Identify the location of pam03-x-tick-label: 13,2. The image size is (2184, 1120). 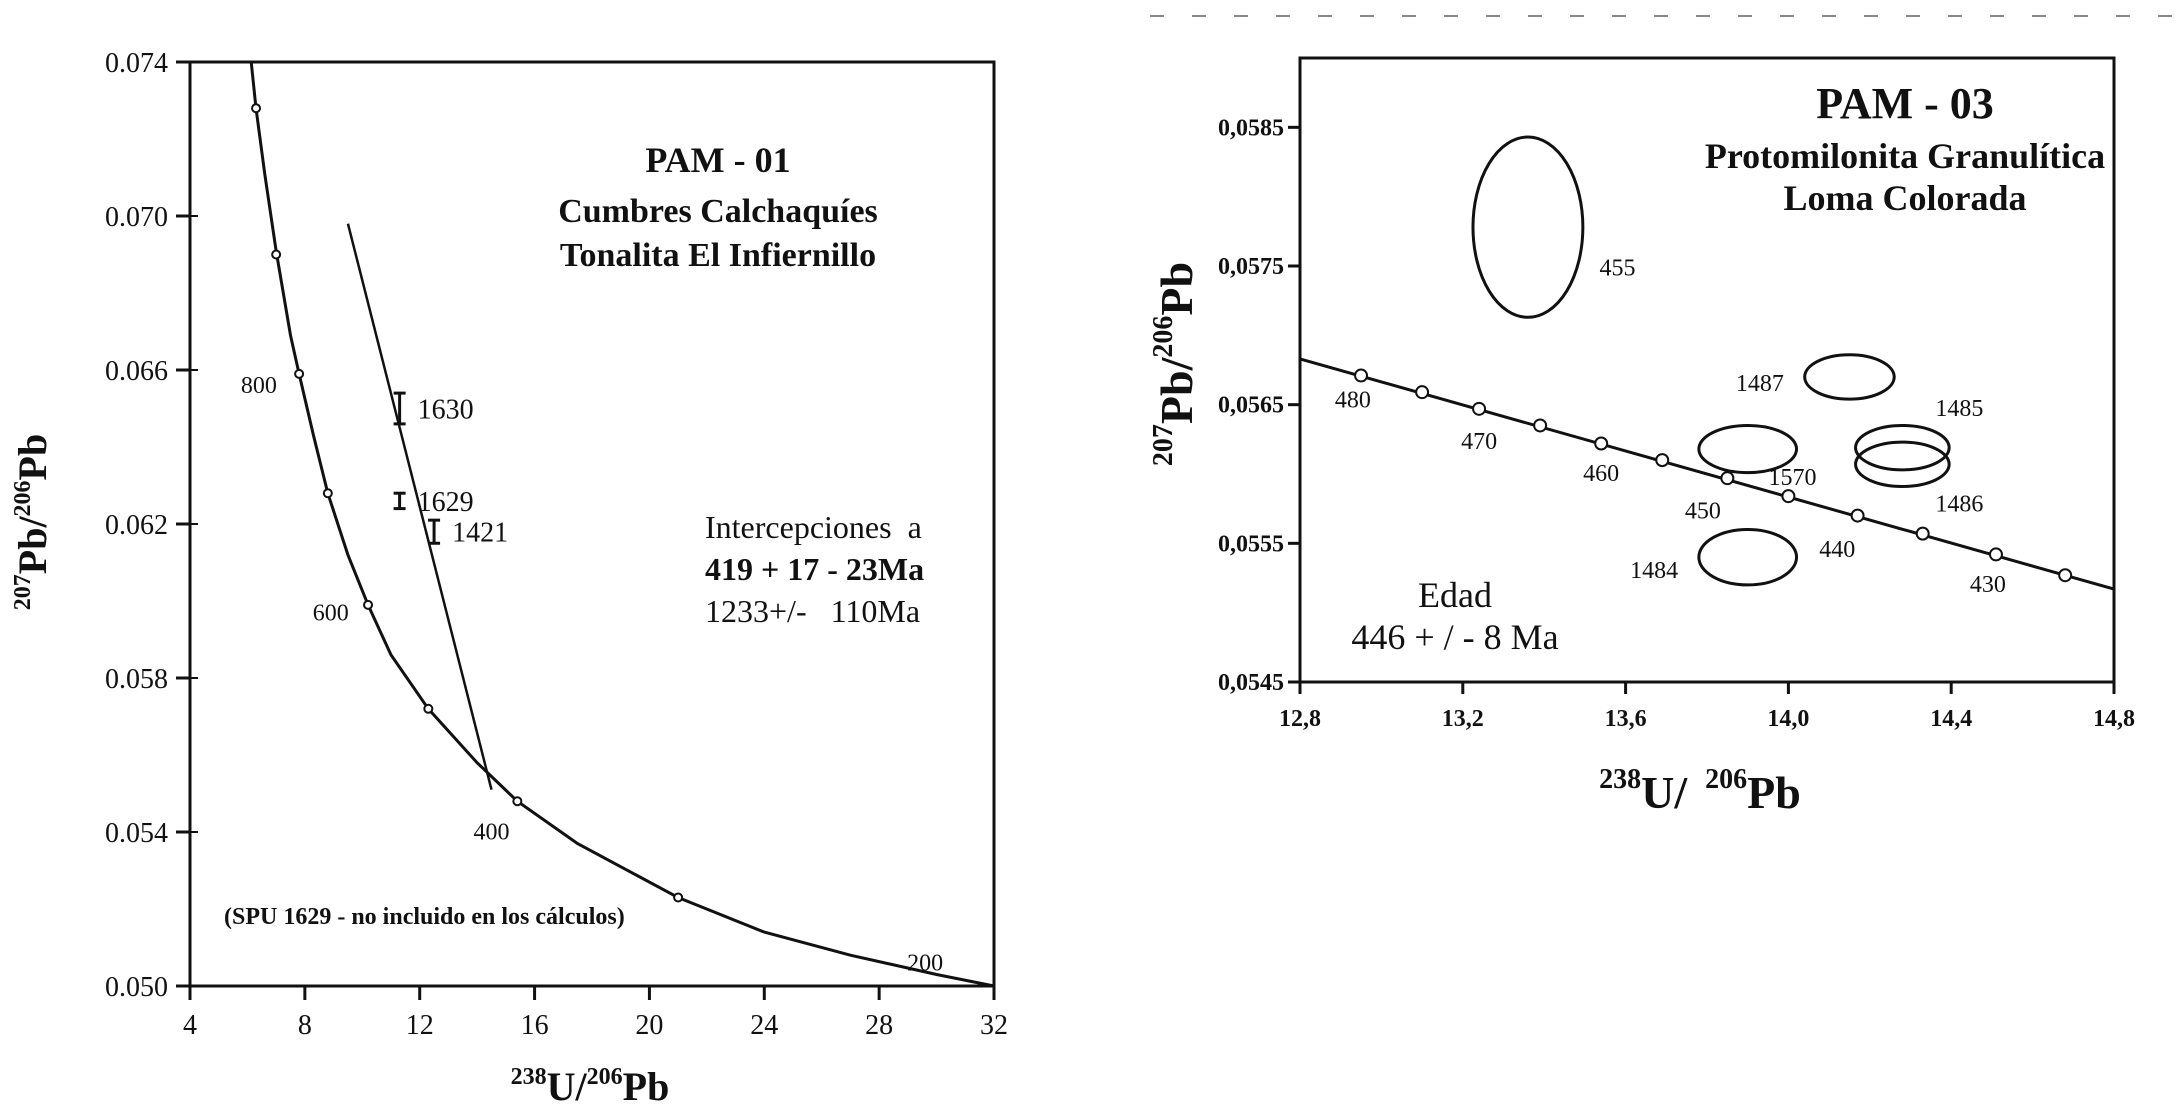
(1463, 719).